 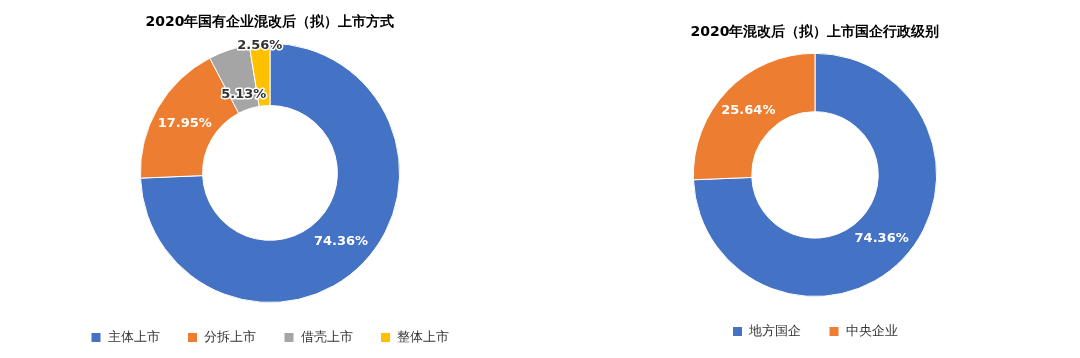 I want to click on legend-label: 分拆上市, so click(x=230, y=336).